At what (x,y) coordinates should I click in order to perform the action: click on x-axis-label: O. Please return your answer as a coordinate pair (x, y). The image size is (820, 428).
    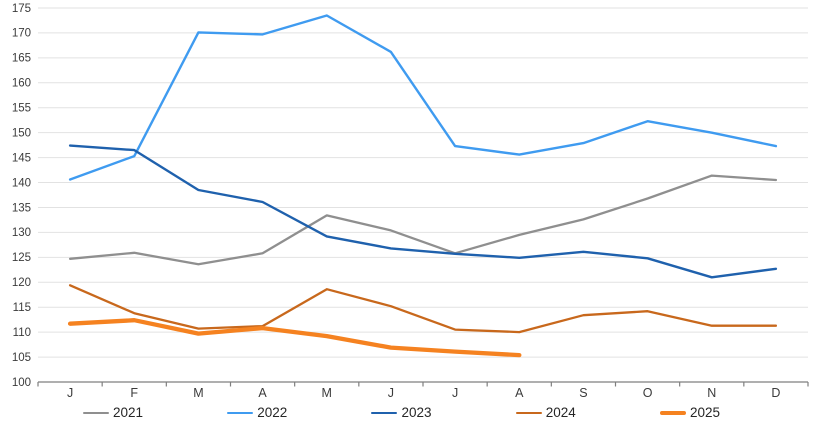
    Looking at the image, I should click on (648, 393).